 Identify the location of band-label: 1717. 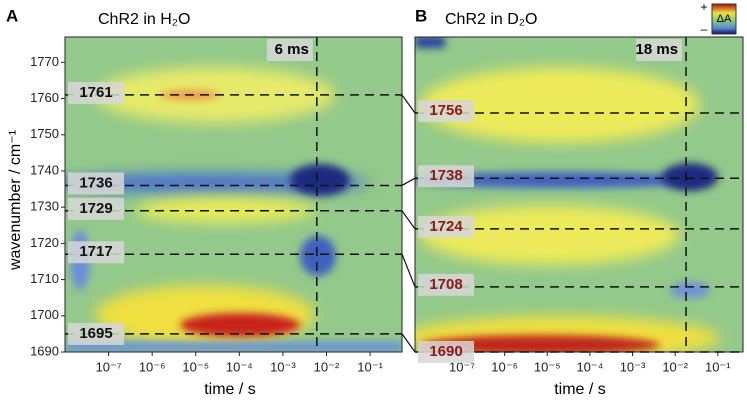
(95, 251).